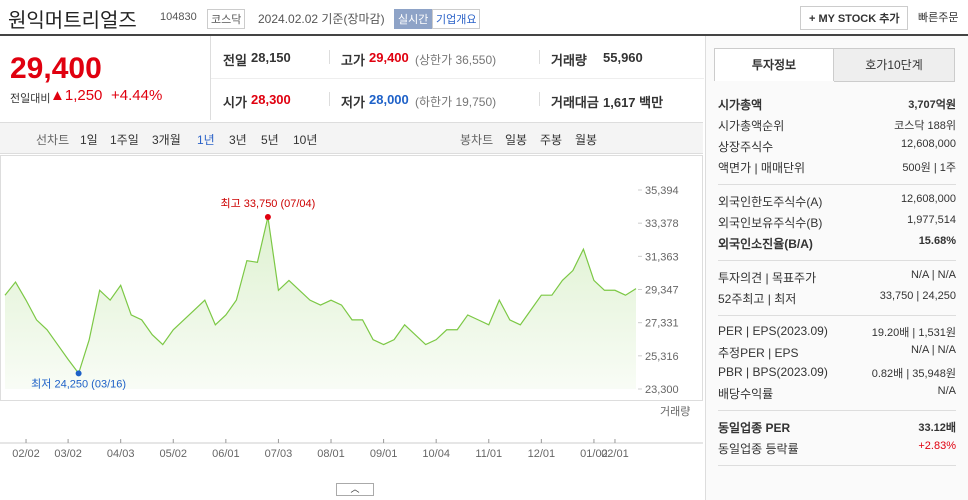  What do you see at coordinates (137, 95) in the screenshot?
I see `change-rate: +4.44%` at bounding box center [137, 95].